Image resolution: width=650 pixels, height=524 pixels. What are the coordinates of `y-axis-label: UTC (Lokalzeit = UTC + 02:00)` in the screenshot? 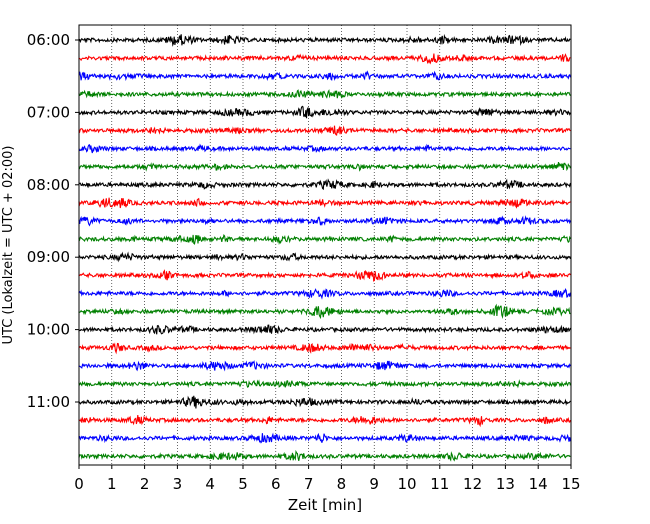 It's located at (8, 245).